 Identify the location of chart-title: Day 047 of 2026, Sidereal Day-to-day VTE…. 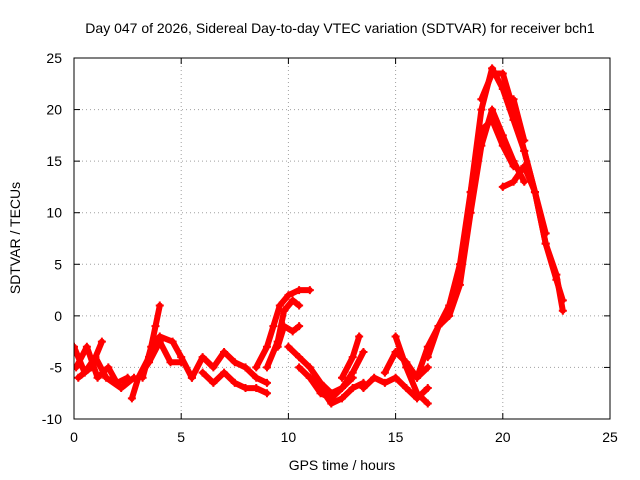
(340, 28).